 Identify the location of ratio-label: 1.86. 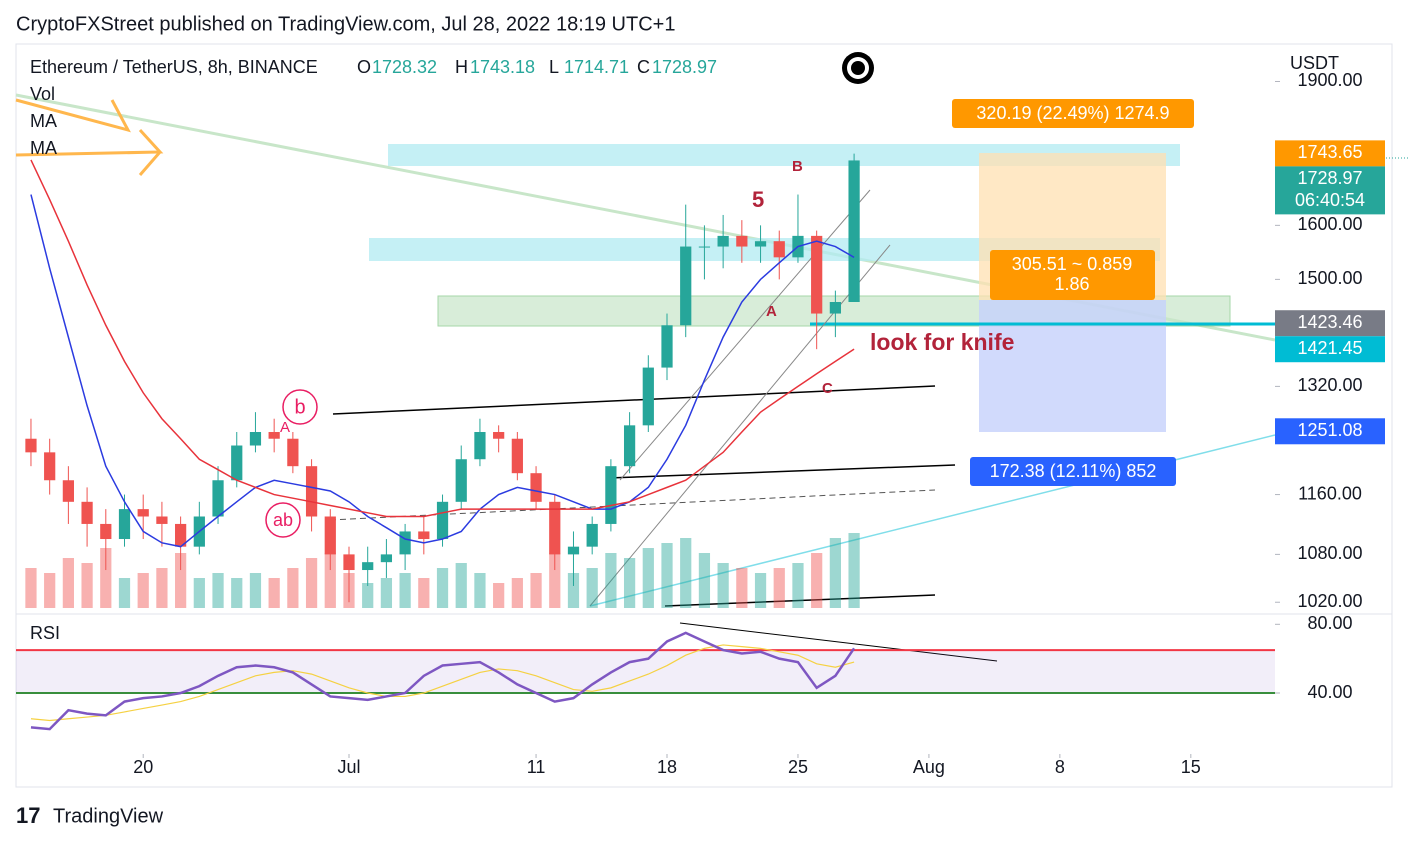
(1071, 284).